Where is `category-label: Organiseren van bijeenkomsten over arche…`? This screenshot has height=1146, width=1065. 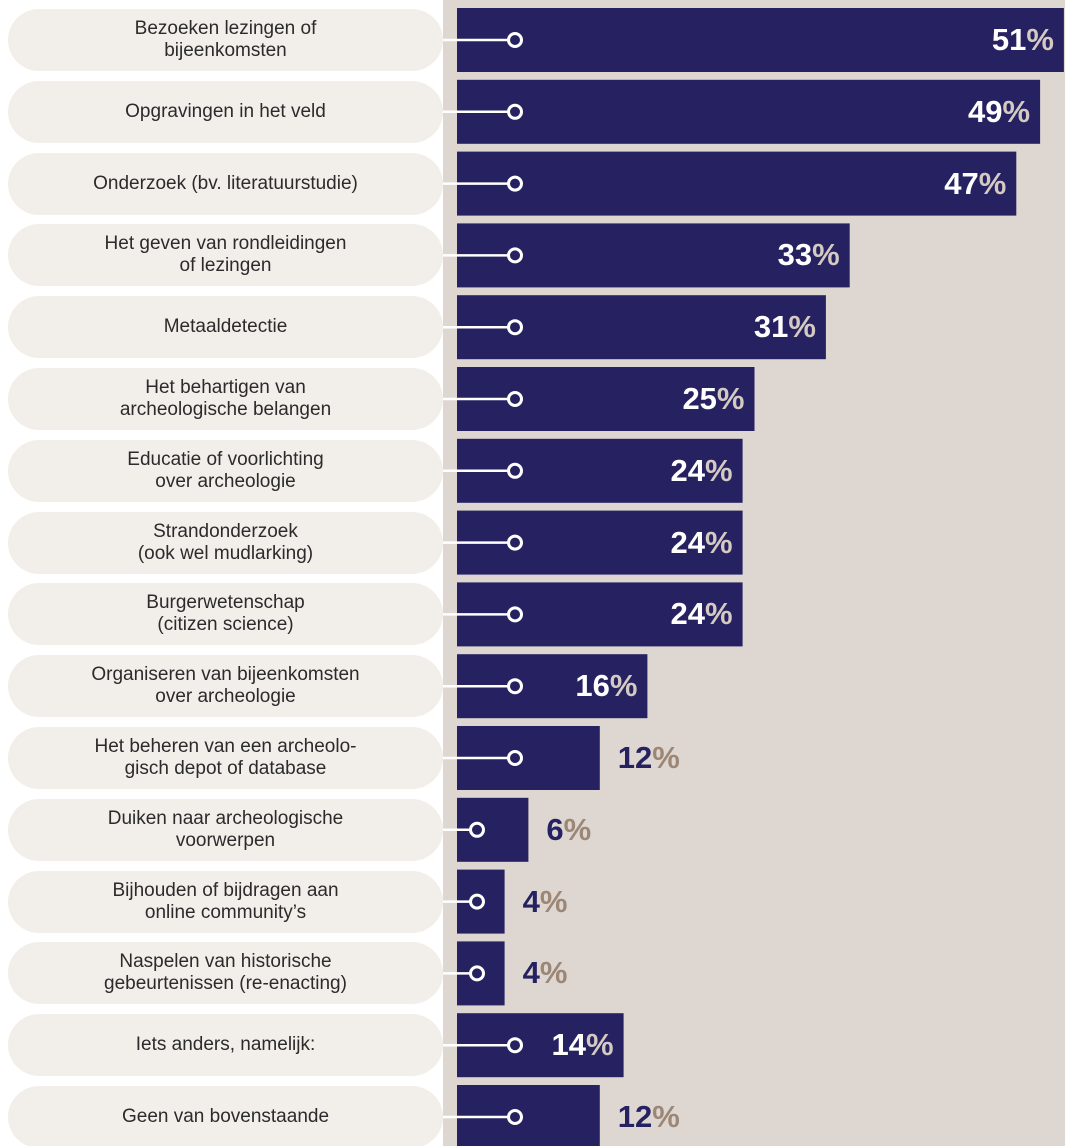 category-label: Organiseren van bijeenkomsten over arche… is located at coordinates (225, 686).